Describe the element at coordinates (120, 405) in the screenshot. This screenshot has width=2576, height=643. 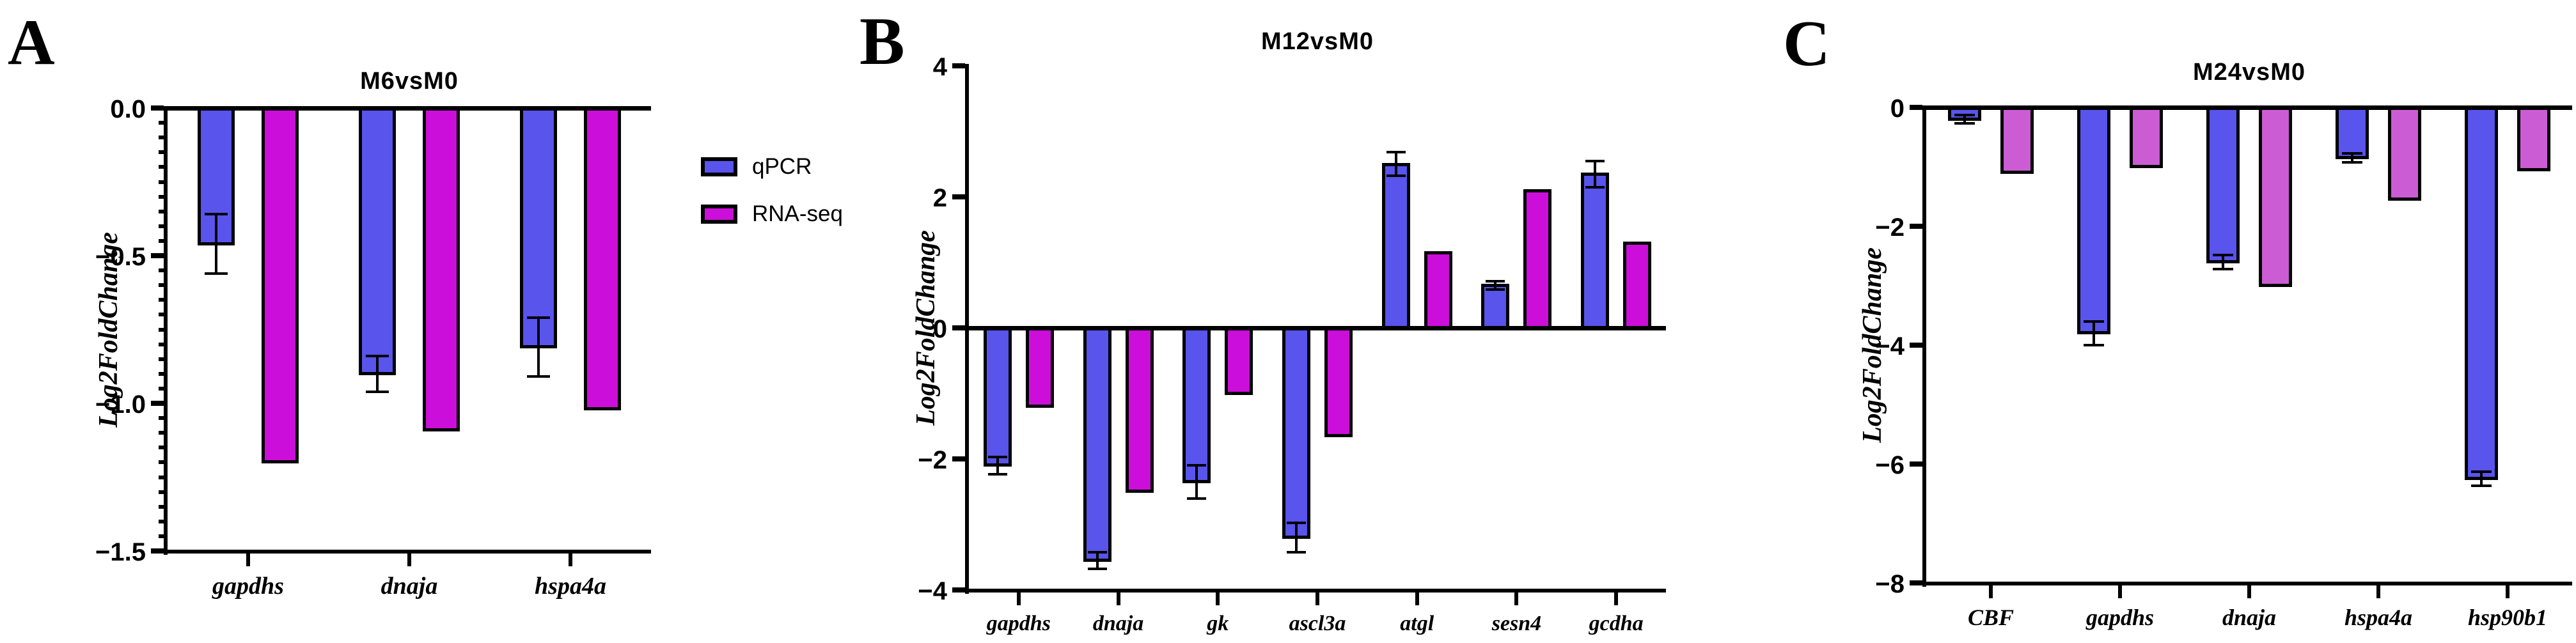
I see `y-tick-label: −1.0` at that location.